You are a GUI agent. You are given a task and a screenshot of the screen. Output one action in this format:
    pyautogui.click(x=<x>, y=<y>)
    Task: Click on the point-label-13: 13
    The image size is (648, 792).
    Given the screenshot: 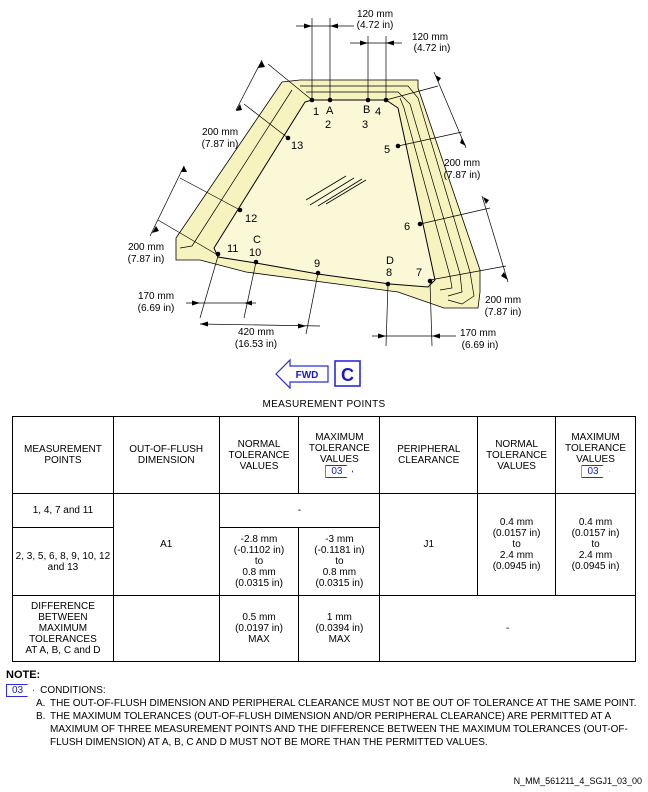 What is the action you would take?
    pyautogui.click(x=297, y=146)
    